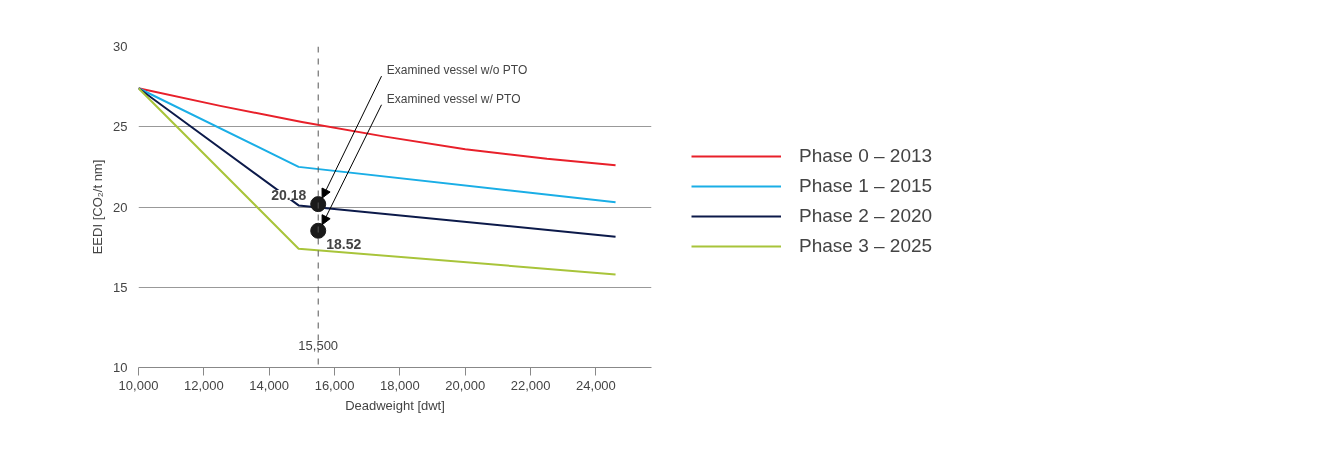  I want to click on x-tick-label: 24,000, so click(596, 385).